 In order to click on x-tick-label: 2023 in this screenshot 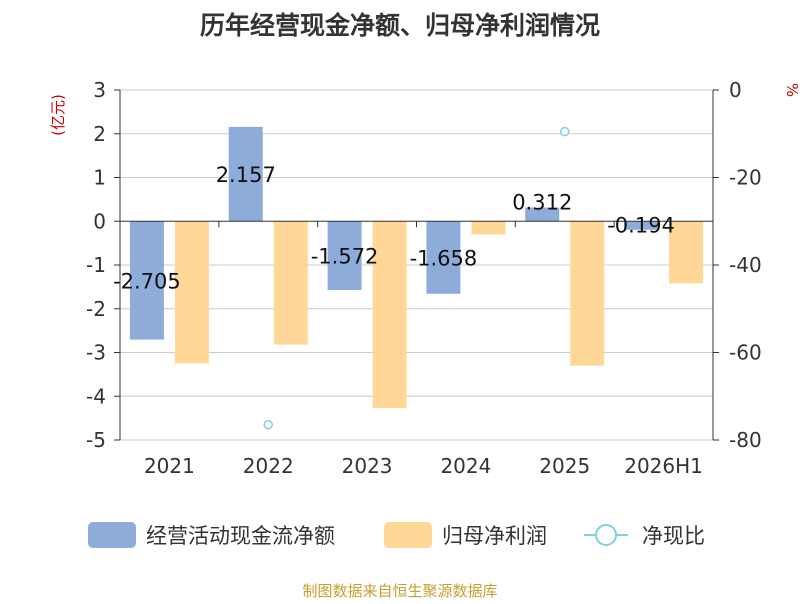, I will do `click(367, 466)`.